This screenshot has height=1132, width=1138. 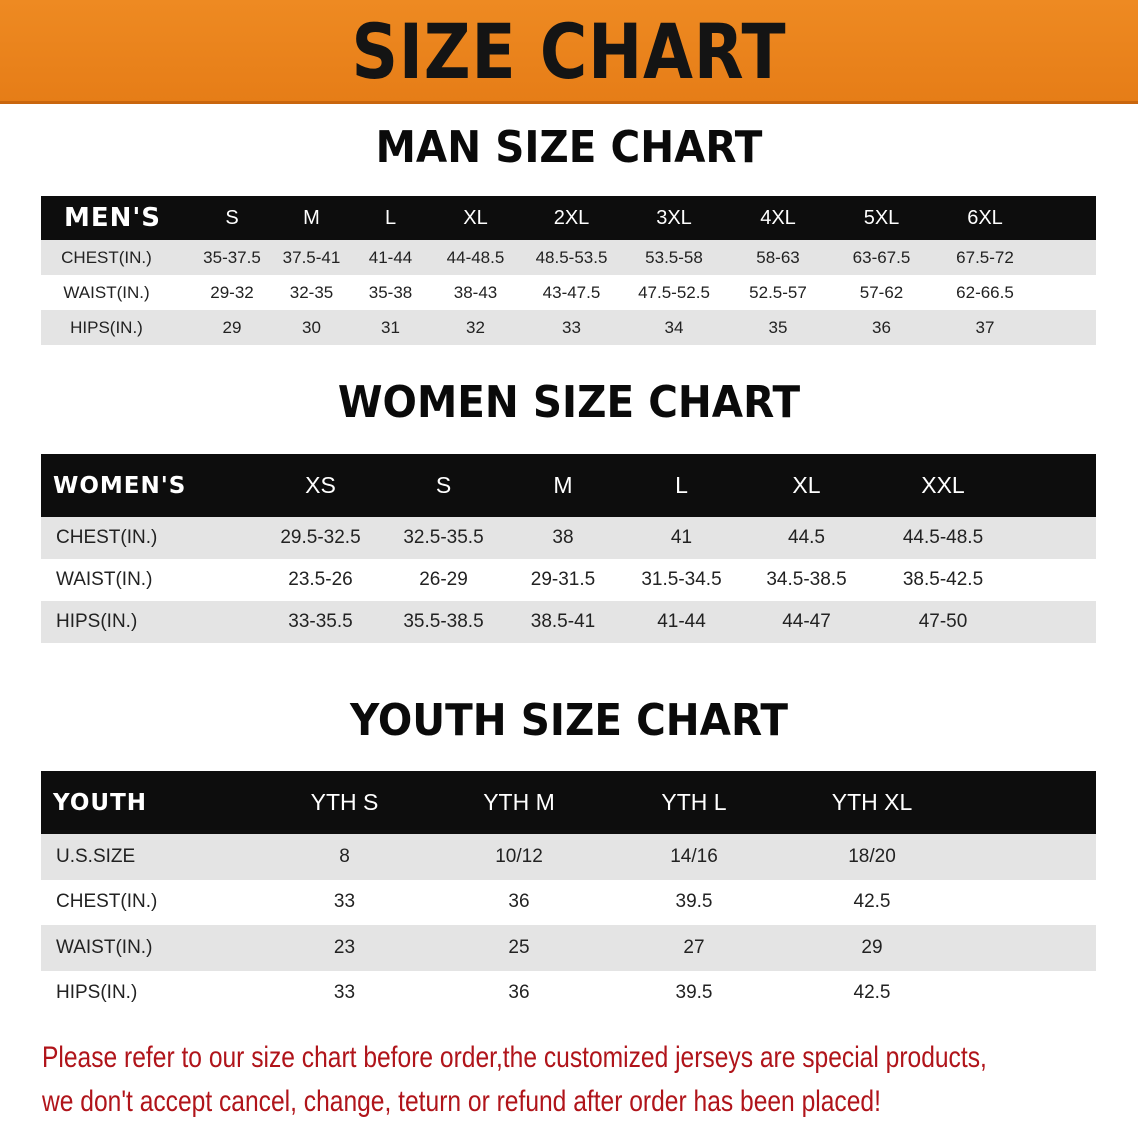 What do you see at coordinates (872, 802) in the screenshot?
I see `table-cell: YTH XL` at bounding box center [872, 802].